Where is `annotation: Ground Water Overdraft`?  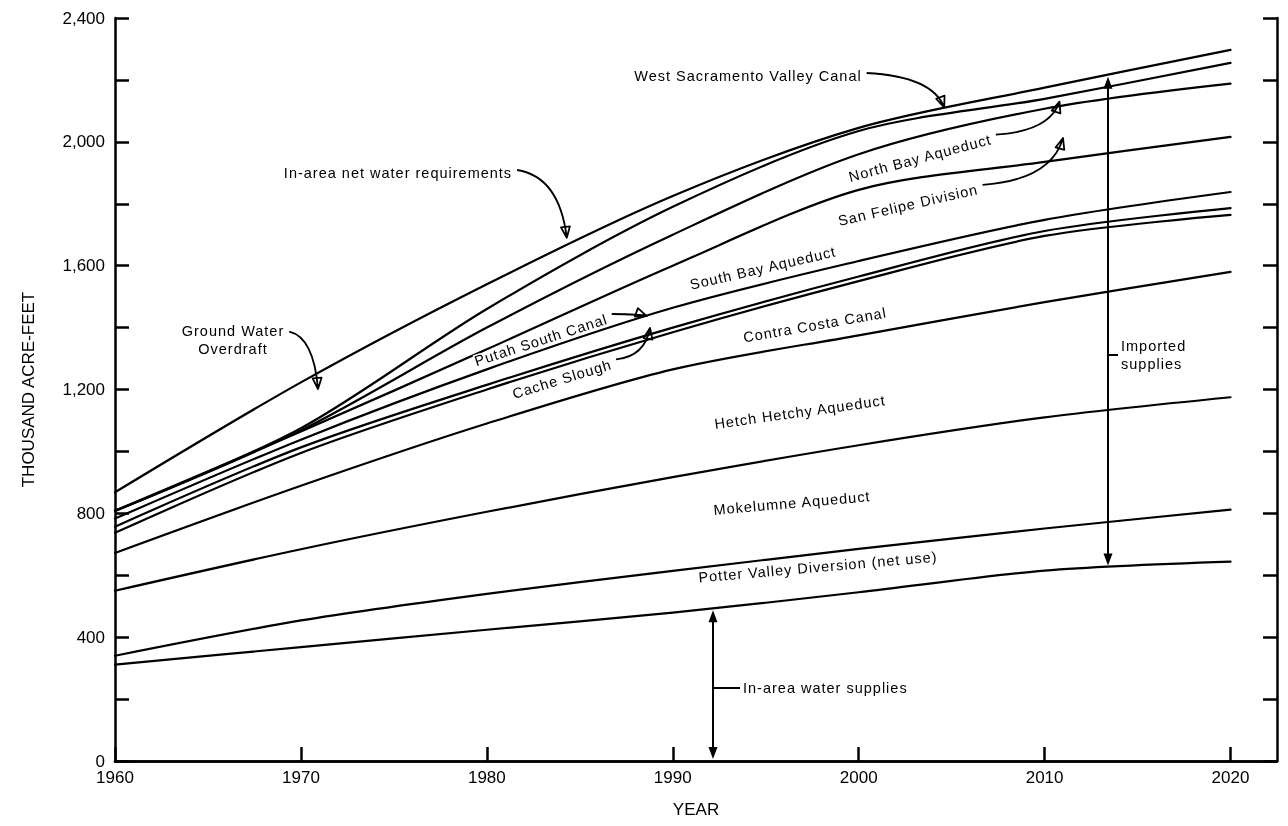
annotation: Ground Water Overdraft is located at coordinates (233, 340).